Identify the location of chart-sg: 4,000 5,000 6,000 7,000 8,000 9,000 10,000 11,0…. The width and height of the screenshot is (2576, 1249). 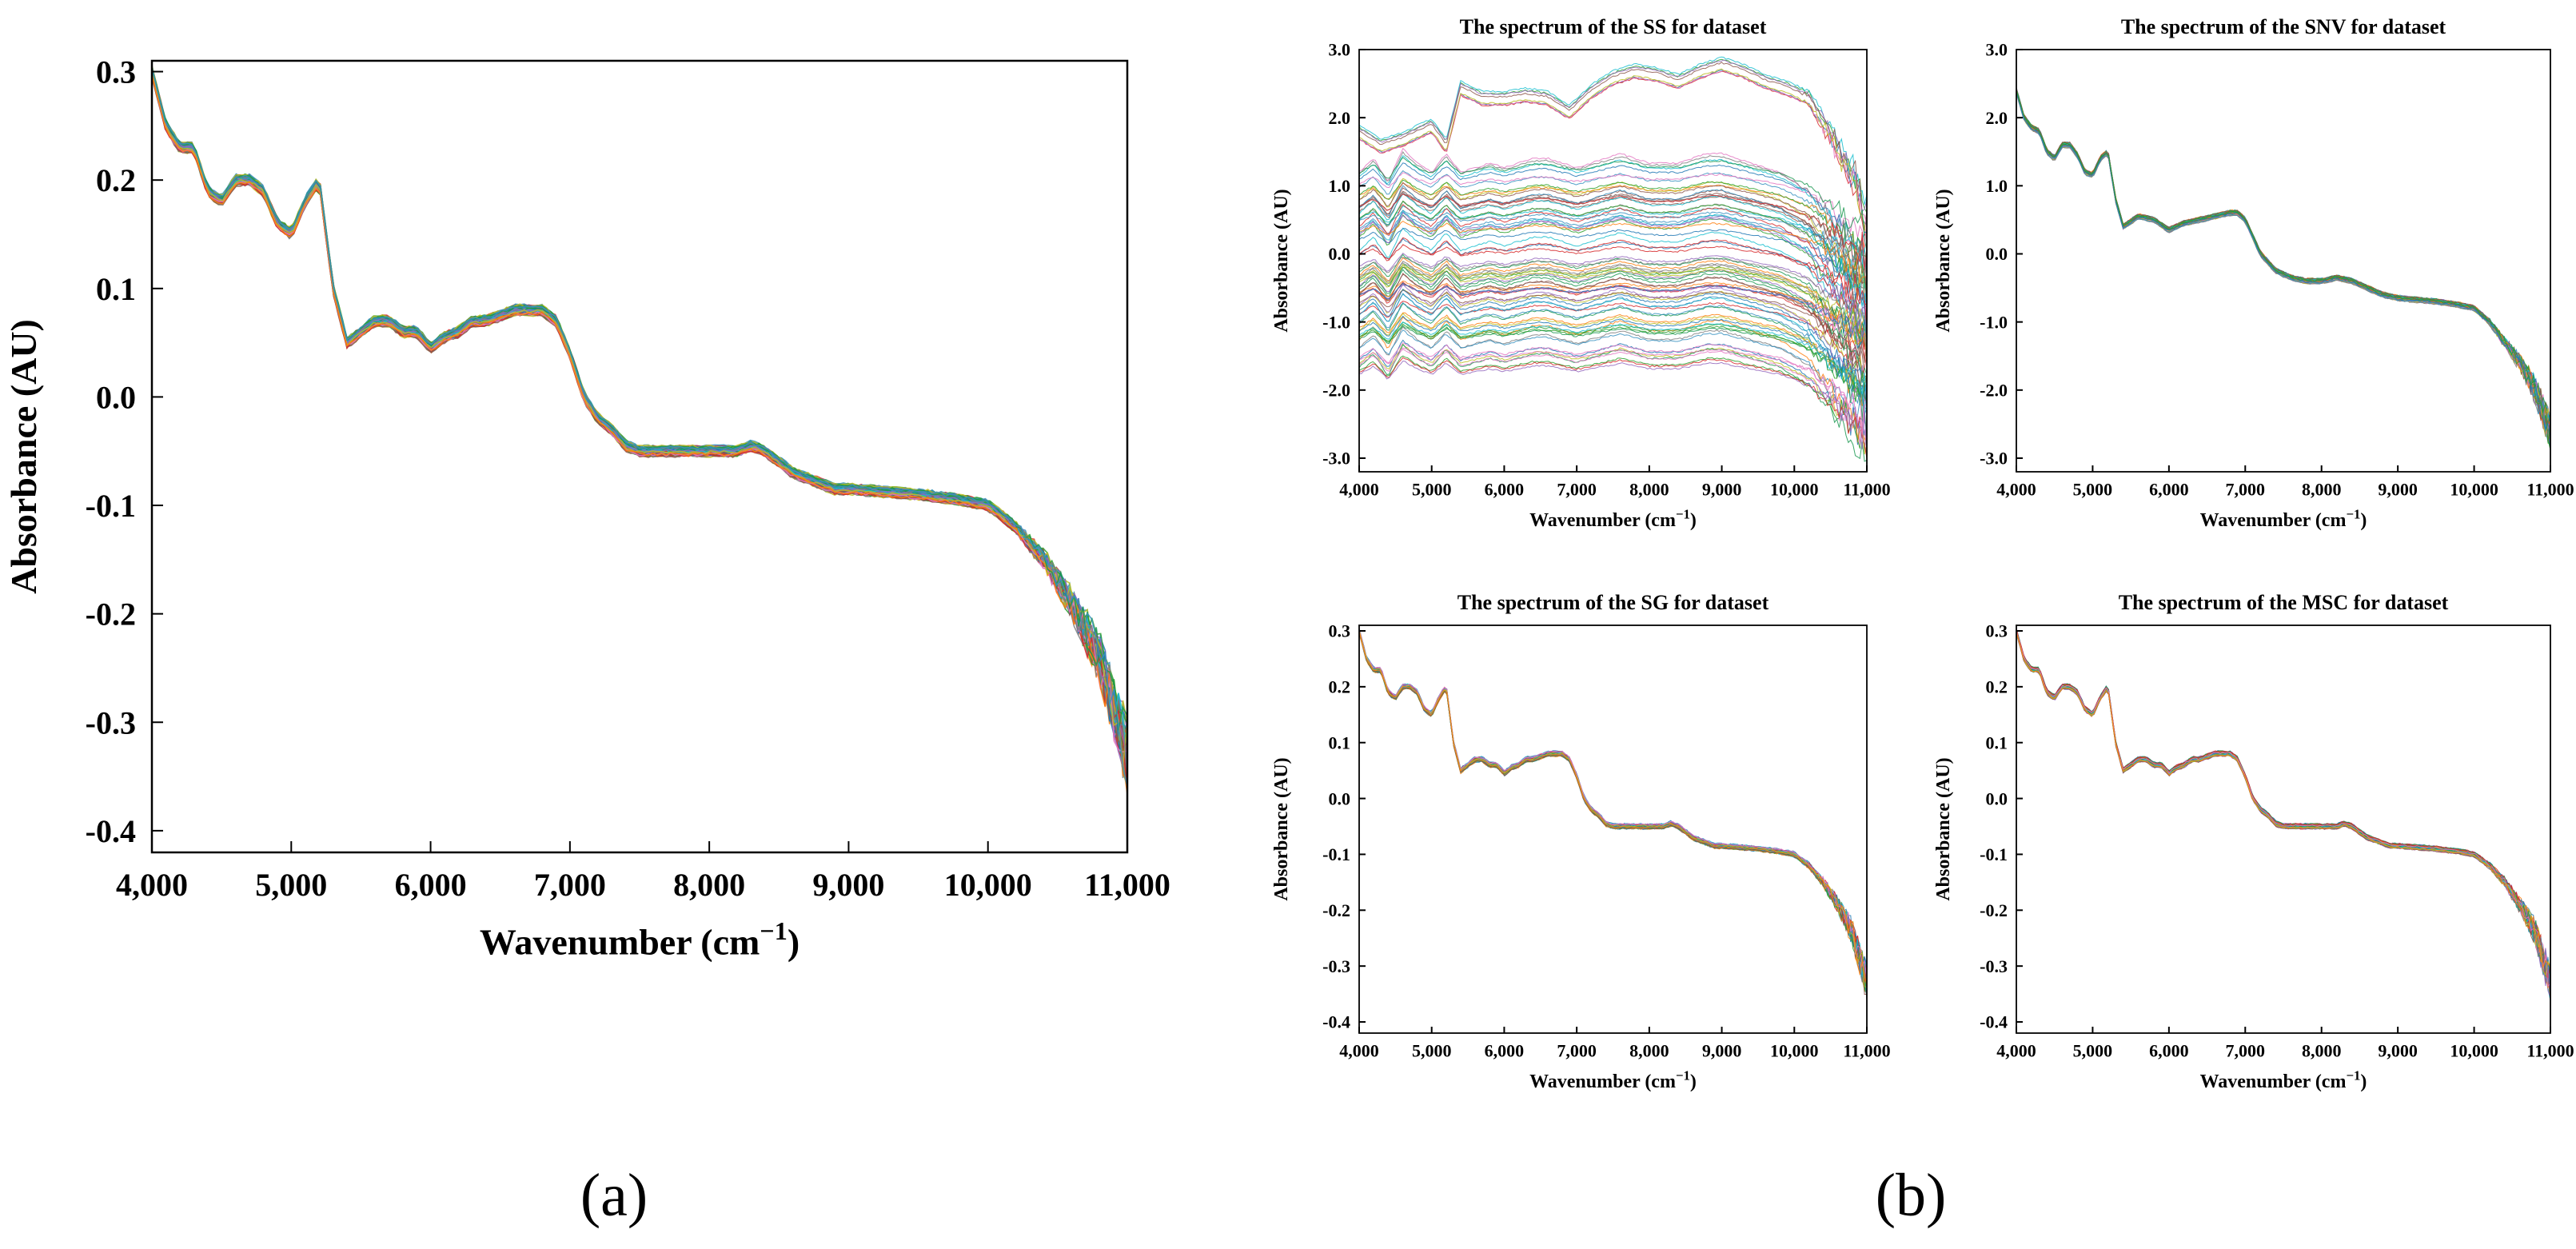
(1581, 841).